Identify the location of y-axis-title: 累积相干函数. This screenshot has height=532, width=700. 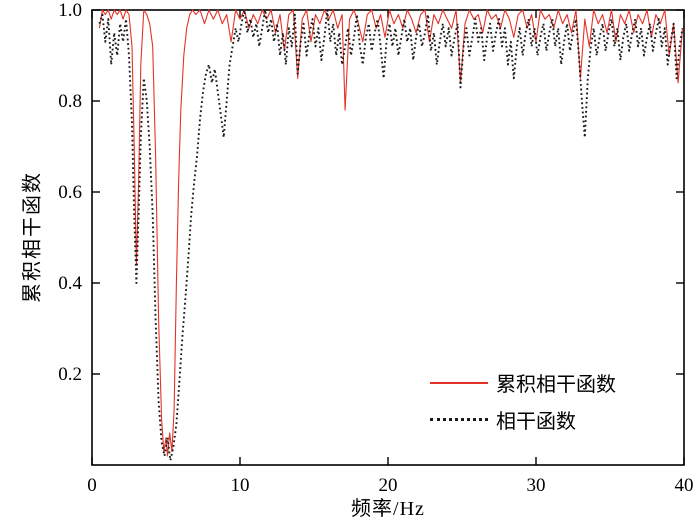
(32, 237).